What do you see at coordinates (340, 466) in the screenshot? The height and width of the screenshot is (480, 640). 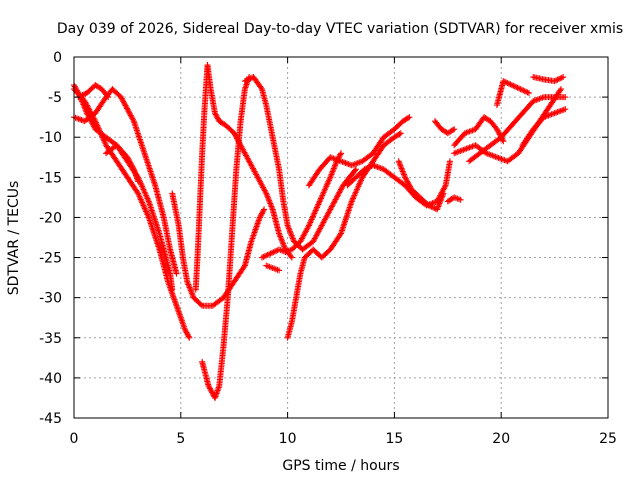 I see `x-axis-label: GPS time / hours` at bounding box center [340, 466].